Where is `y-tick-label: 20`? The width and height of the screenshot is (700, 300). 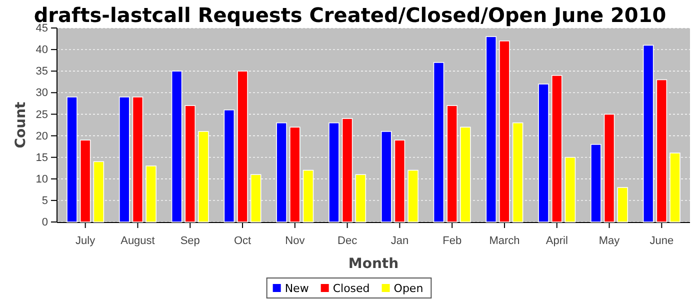
y-tick-label: 20 is located at coordinates (42, 136).